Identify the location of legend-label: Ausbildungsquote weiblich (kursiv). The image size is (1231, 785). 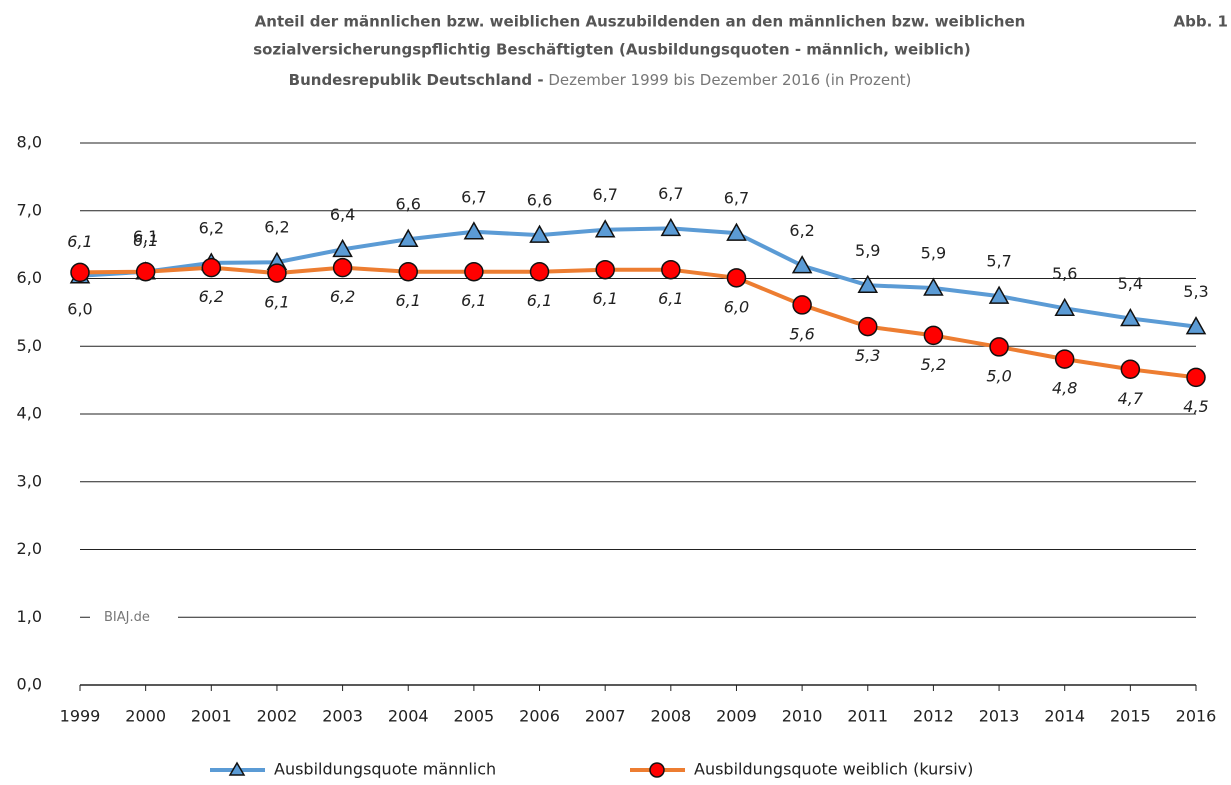
(833, 769).